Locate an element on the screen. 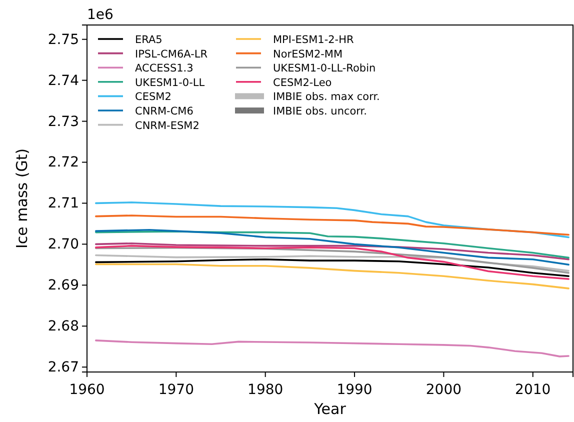 The height and width of the screenshot is (422, 574). x-axis-title: Year is located at coordinates (330, 409).